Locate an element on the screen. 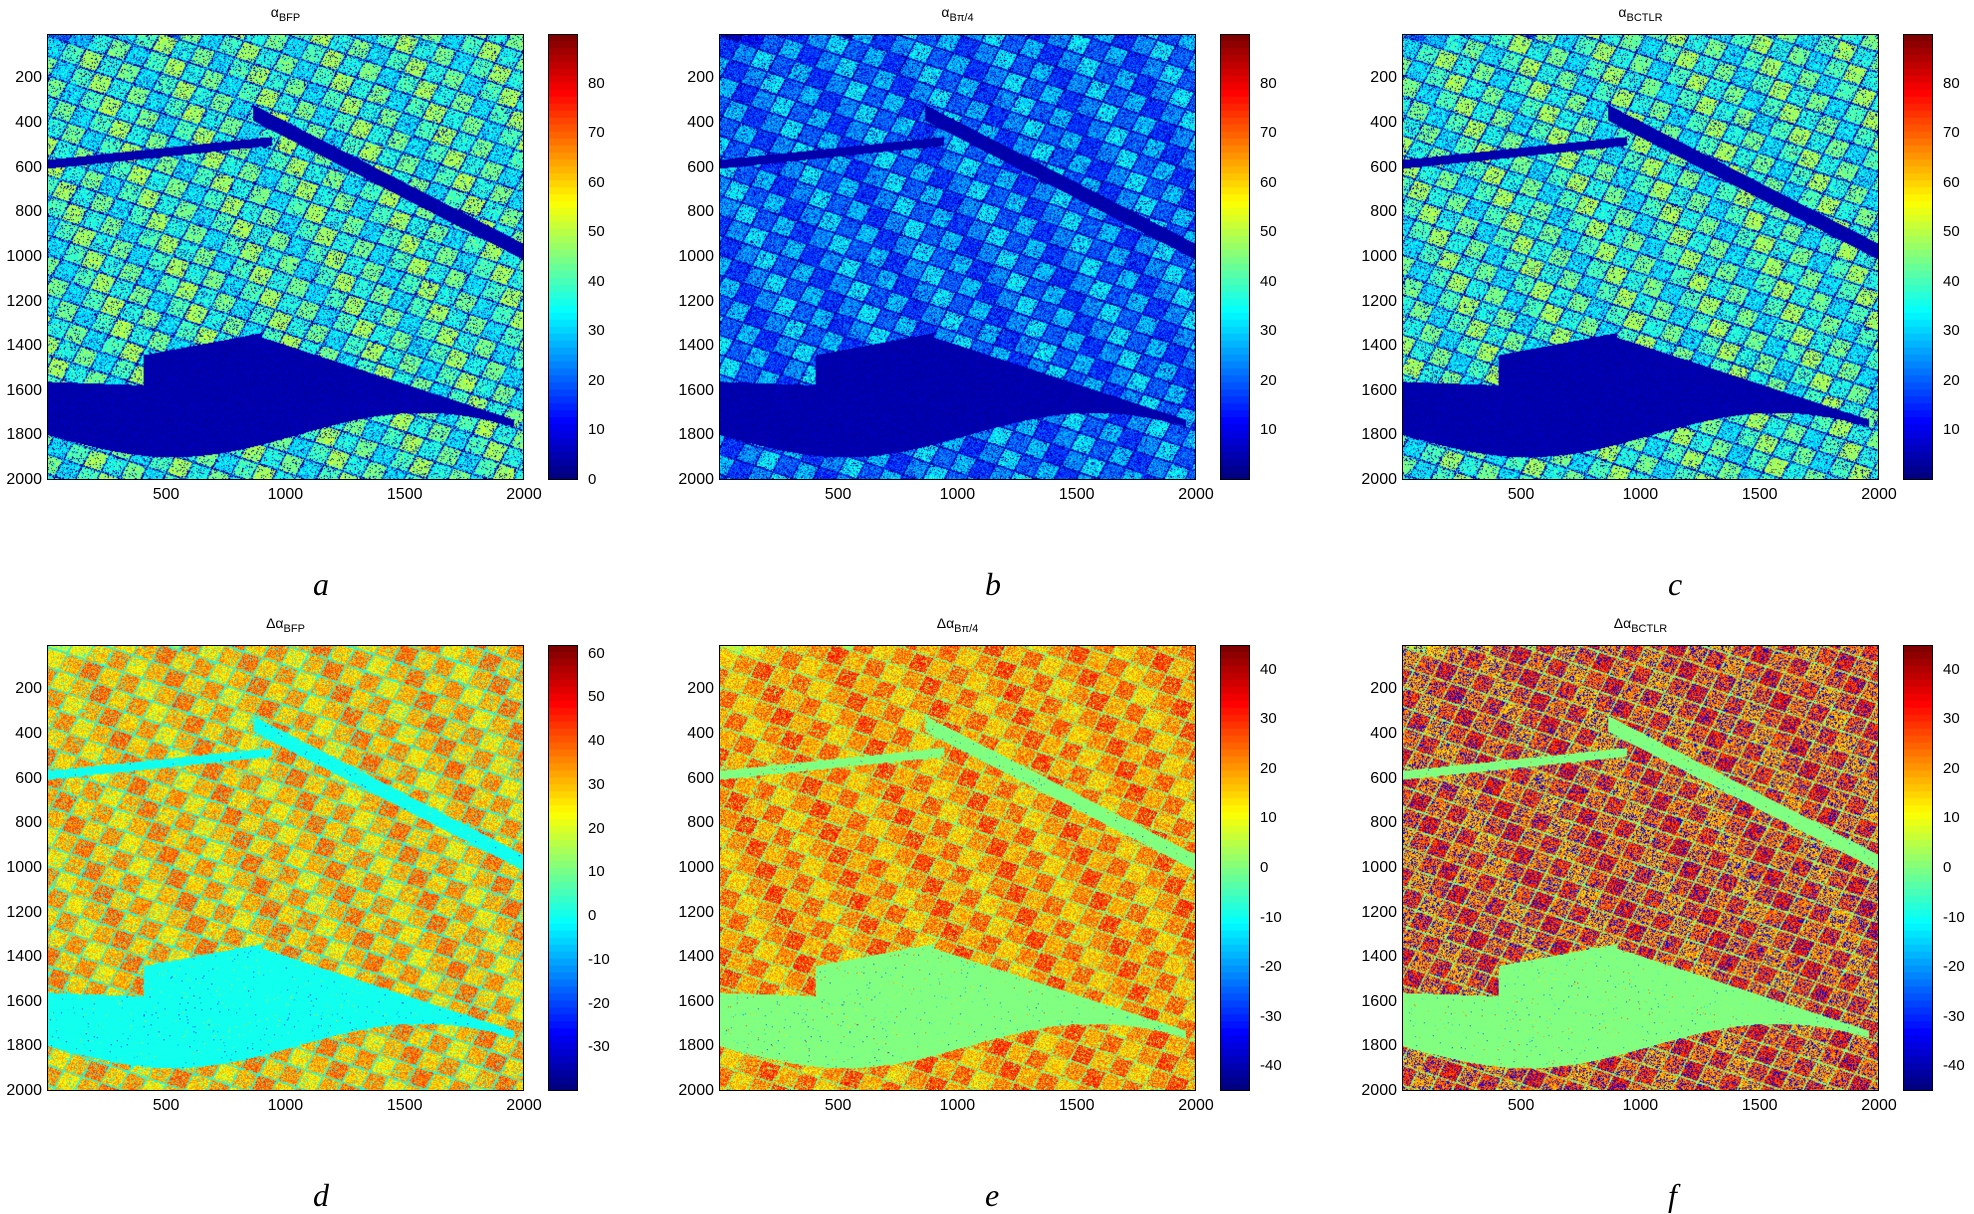 This screenshot has width=1974, height=1214. colorbar: 40 30 20 10 0 -10 -20 -30 -40 is located at coordinates (1934, 868).